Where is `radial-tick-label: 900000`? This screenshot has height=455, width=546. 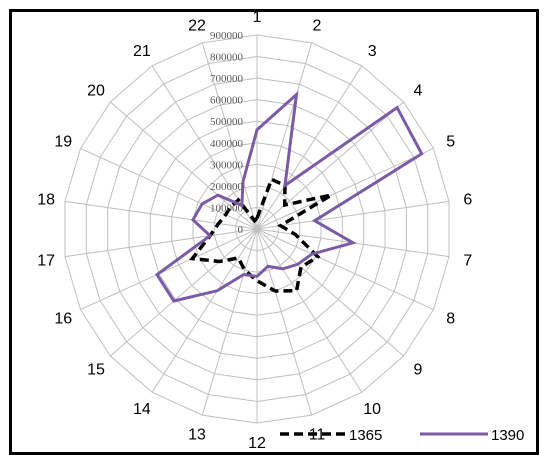 radial-tick-label: 900000 is located at coordinates (227, 36).